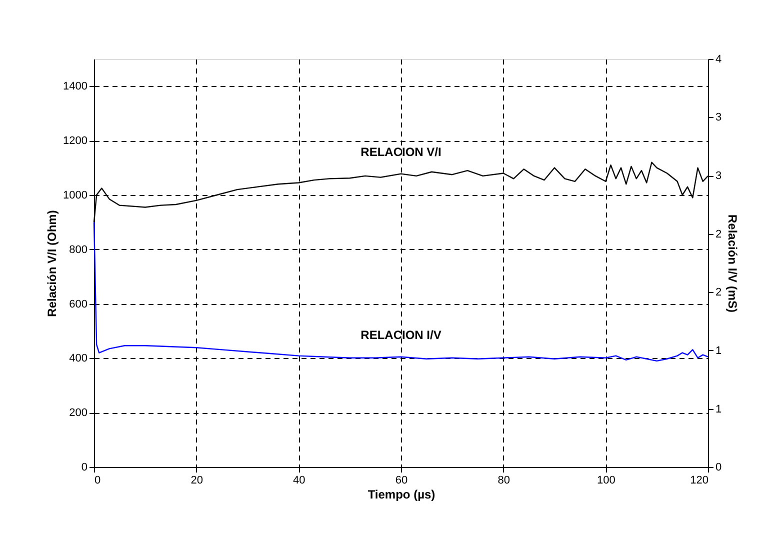 This screenshot has height=540, width=769. I want to click on y-tick-label: 800, so click(78, 250).